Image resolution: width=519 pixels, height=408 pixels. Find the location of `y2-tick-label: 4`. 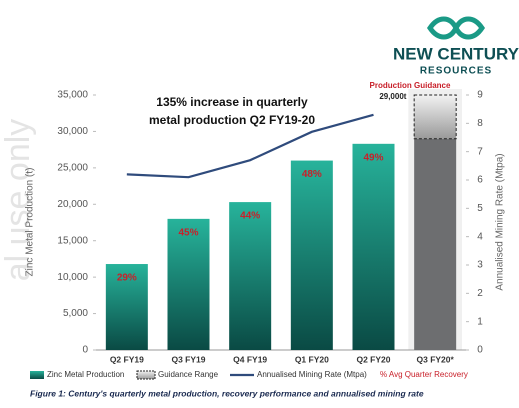

y2-tick-label: 4 is located at coordinates (480, 236).